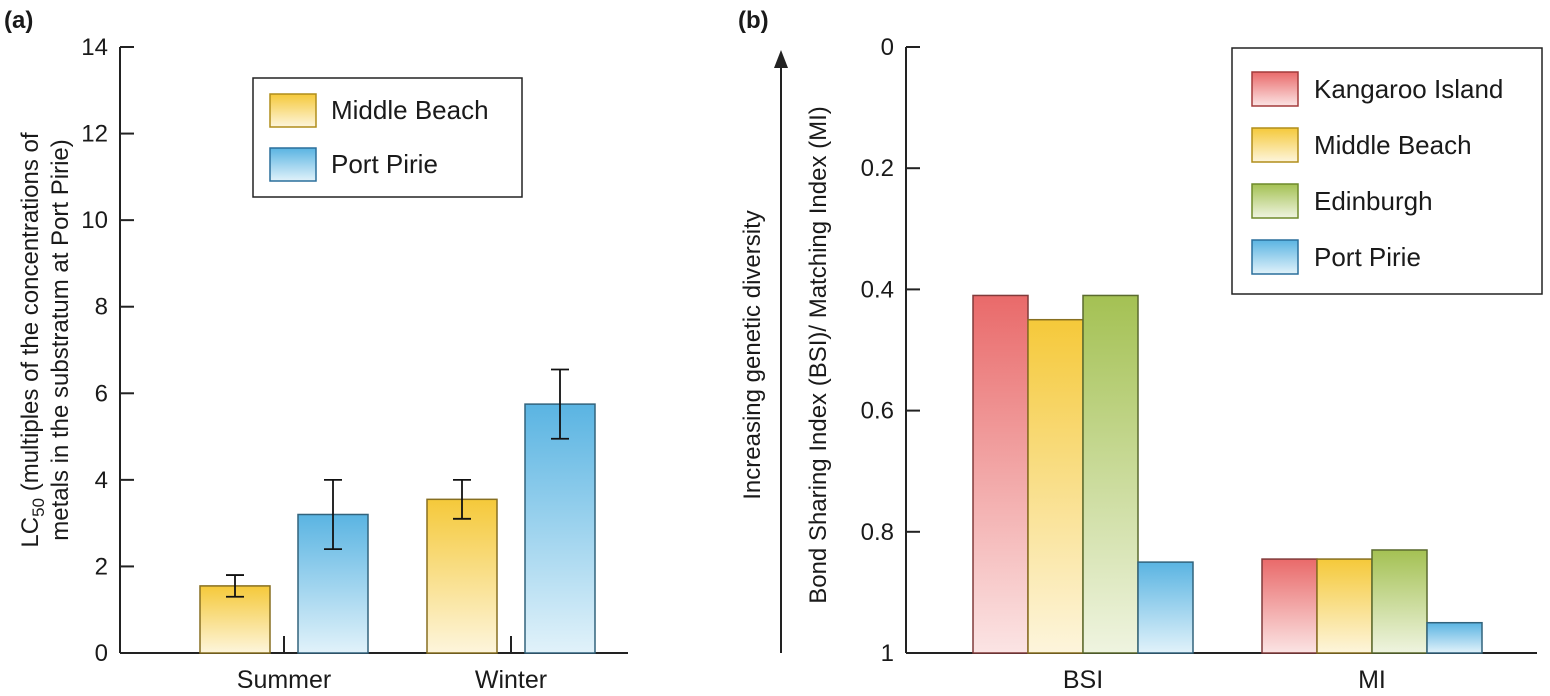 The image size is (1550, 696). I want to click on panel-b-category-mi: MI, so click(1372, 680).